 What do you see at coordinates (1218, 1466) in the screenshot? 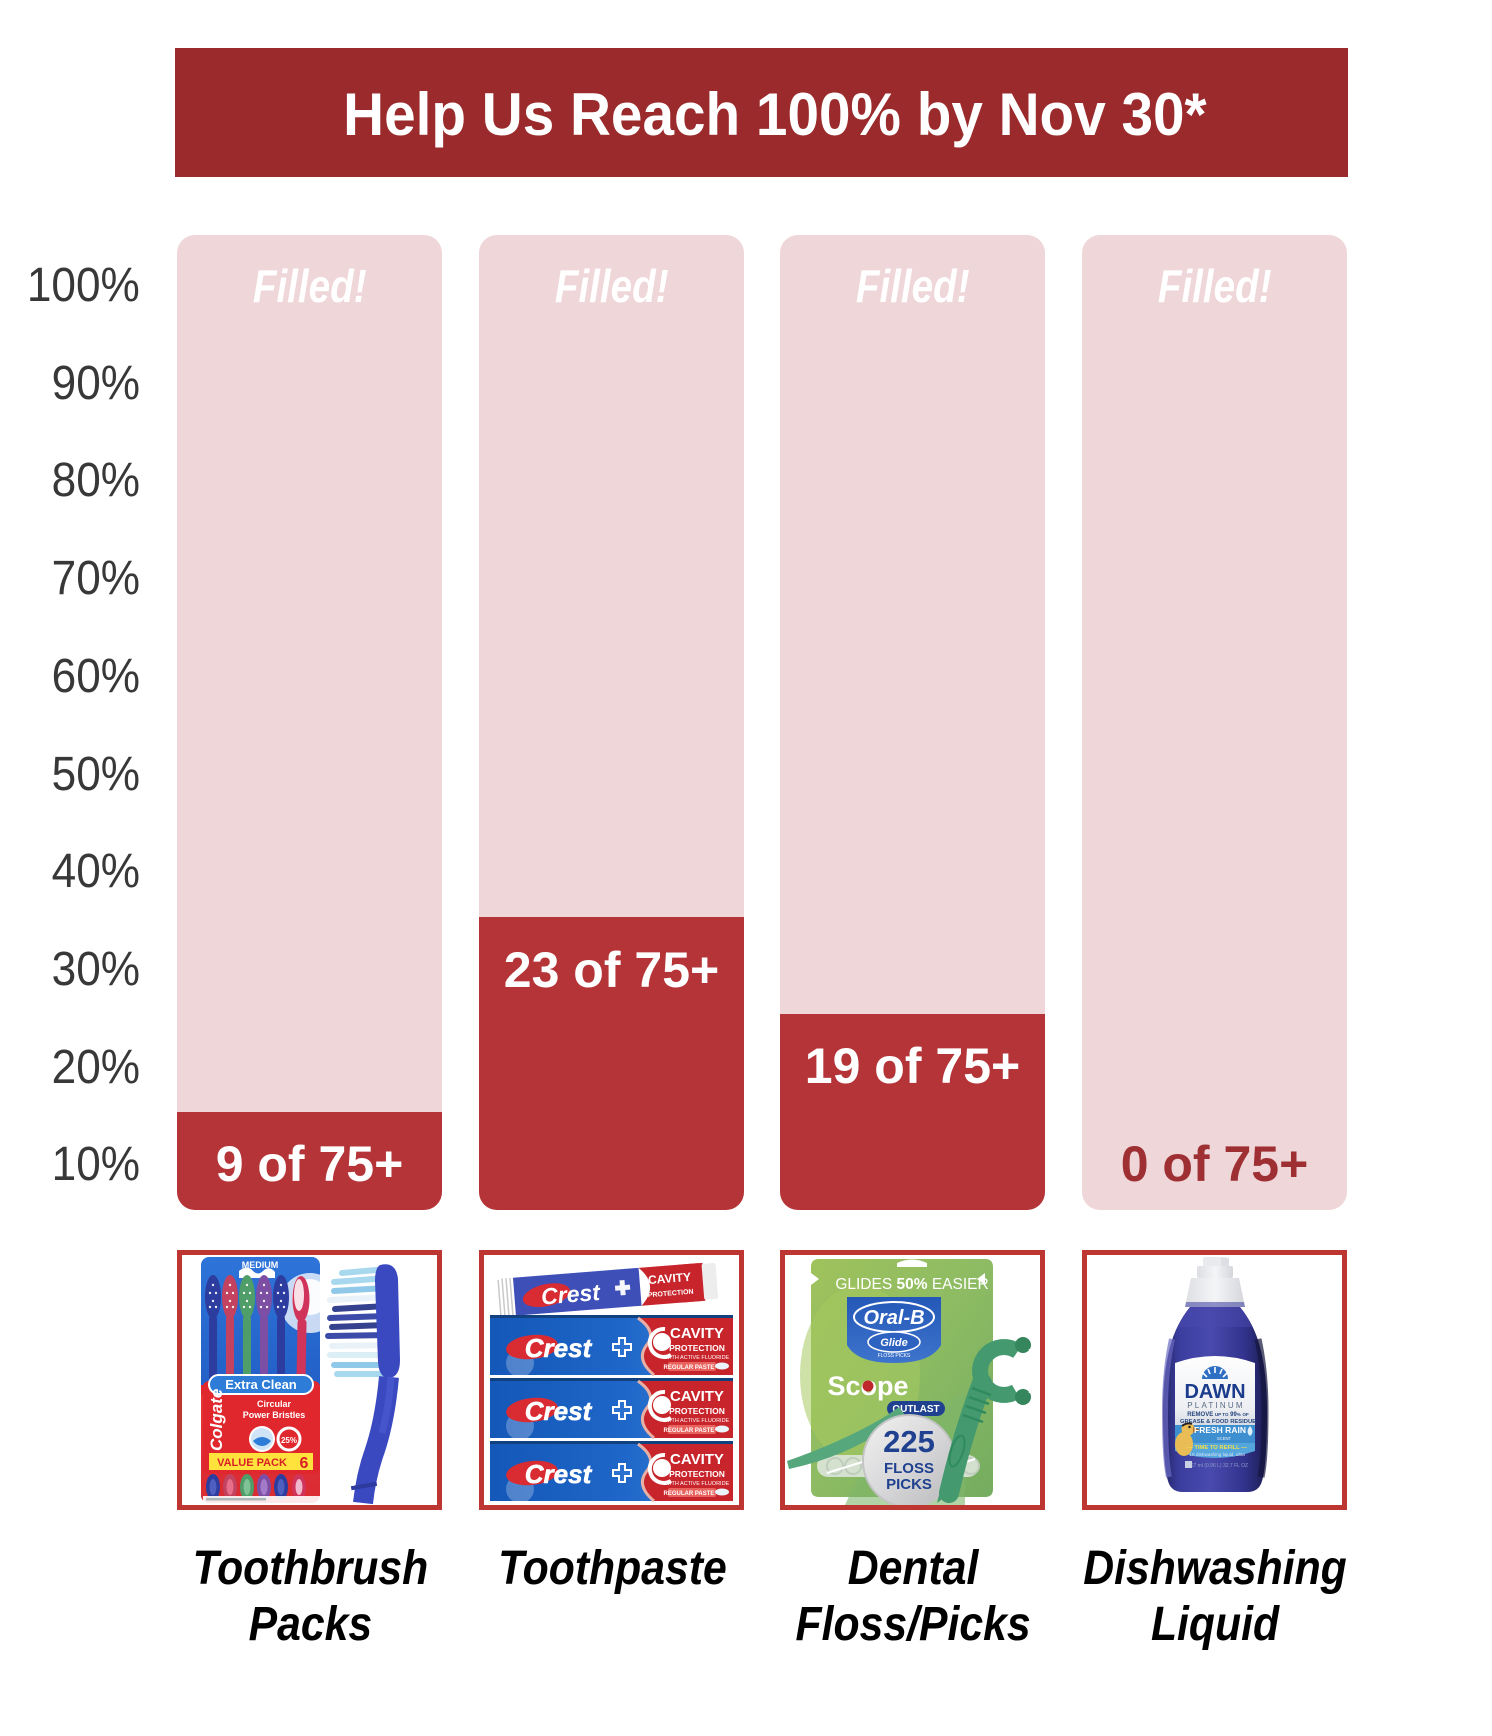
I see `svg-text: 967 ml (0.96 L) 32.7 FL OZ` at bounding box center [1218, 1466].